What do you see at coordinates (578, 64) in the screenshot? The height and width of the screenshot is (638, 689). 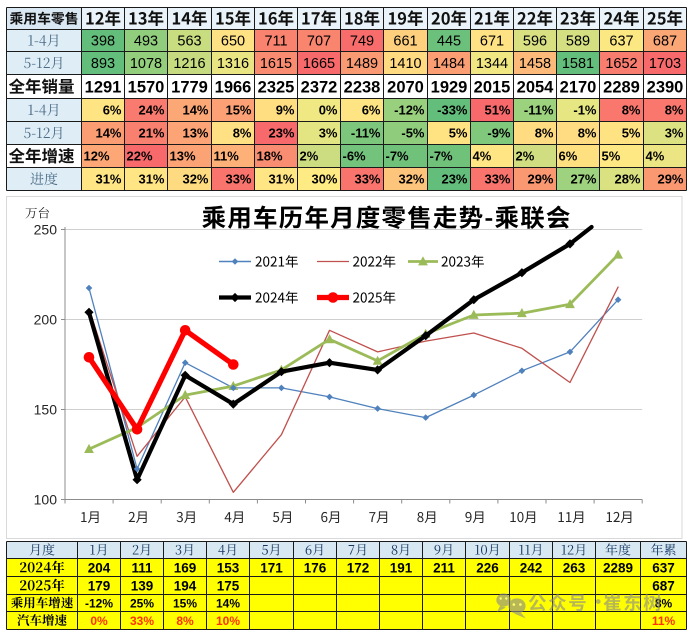 I see `svg-text: 1581` at bounding box center [578, 64].